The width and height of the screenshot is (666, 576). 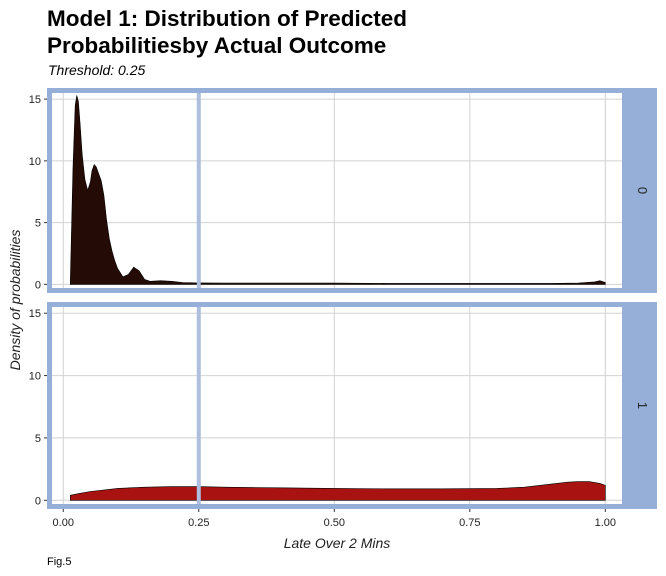 What do you see at coordinates (97, 70) in the screenshot?
I see `chart-subtitle: Threshold: 0.25` at bounding box center [97, 70].